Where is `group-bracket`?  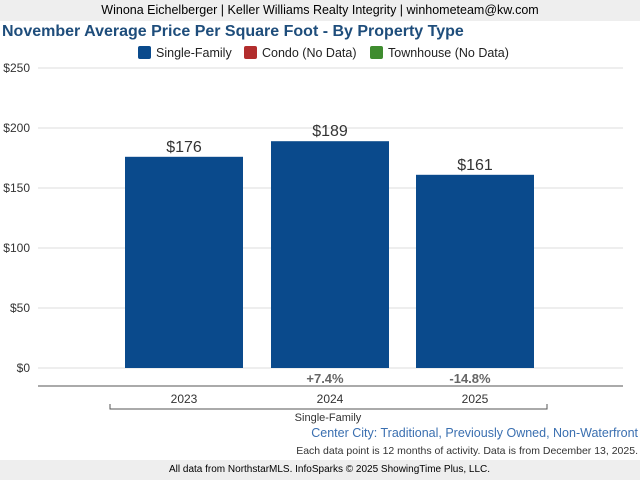 group-bracket is located at coordinates (328, 407).